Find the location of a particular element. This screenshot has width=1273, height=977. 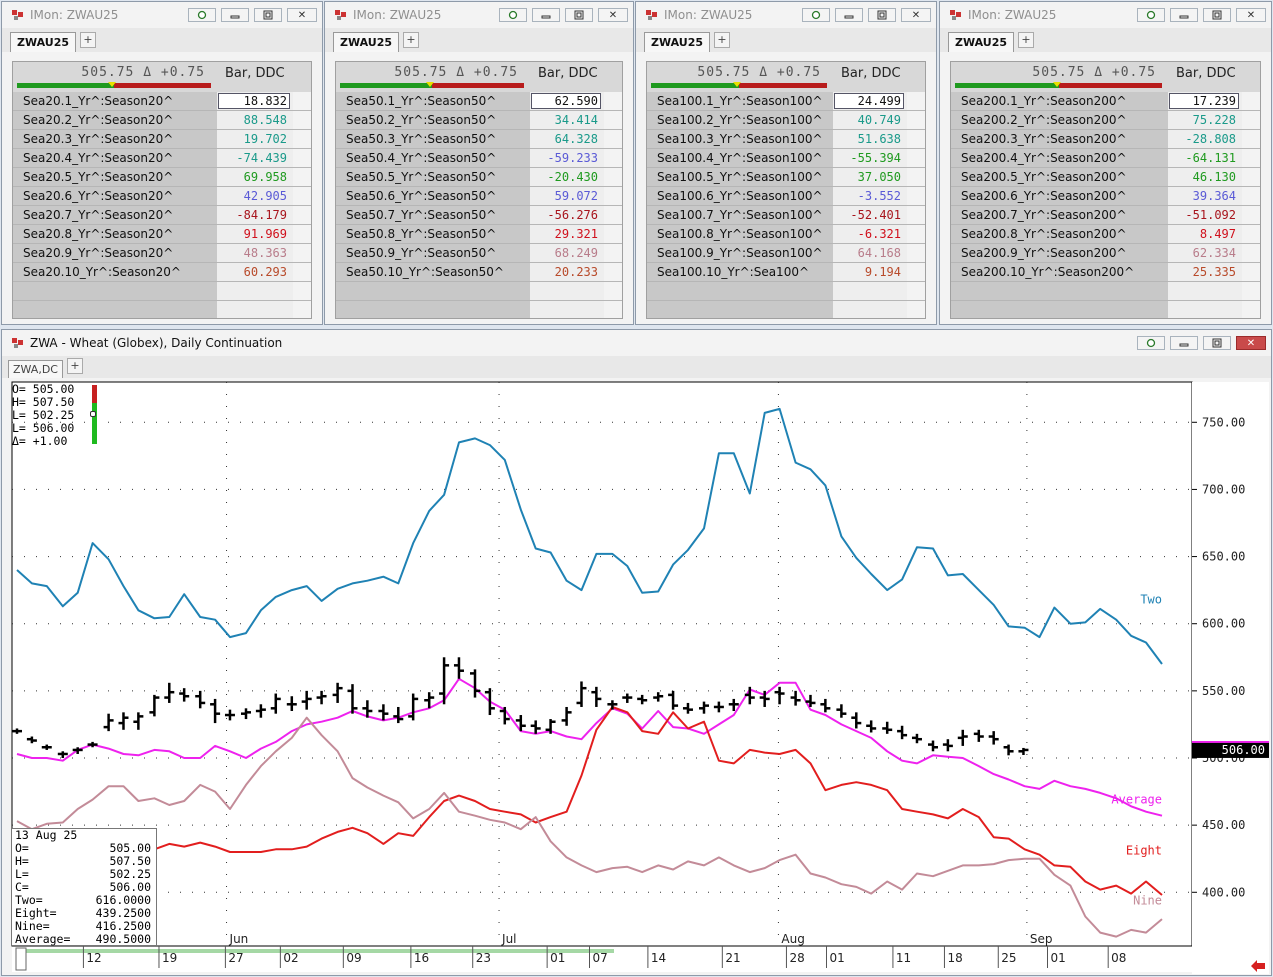

monitor-row: Sea100.7_Yr^:Season100^ -52.401 is located at coordinates (786, 215).